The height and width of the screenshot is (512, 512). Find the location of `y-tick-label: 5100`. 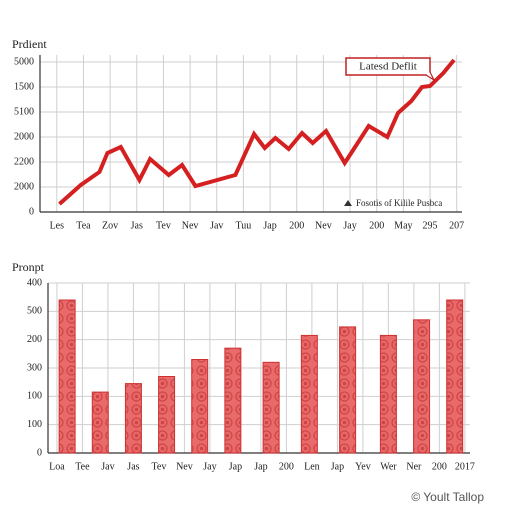

y-tick-label: 5100 is located at coordinates (24, 111).